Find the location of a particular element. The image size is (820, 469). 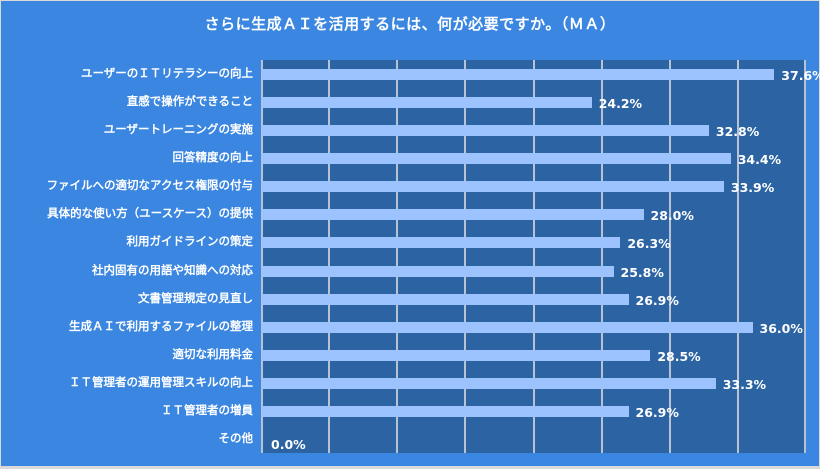

category-label: 社内固有の用語や知識への対応 is located at coordinates (172, 269).